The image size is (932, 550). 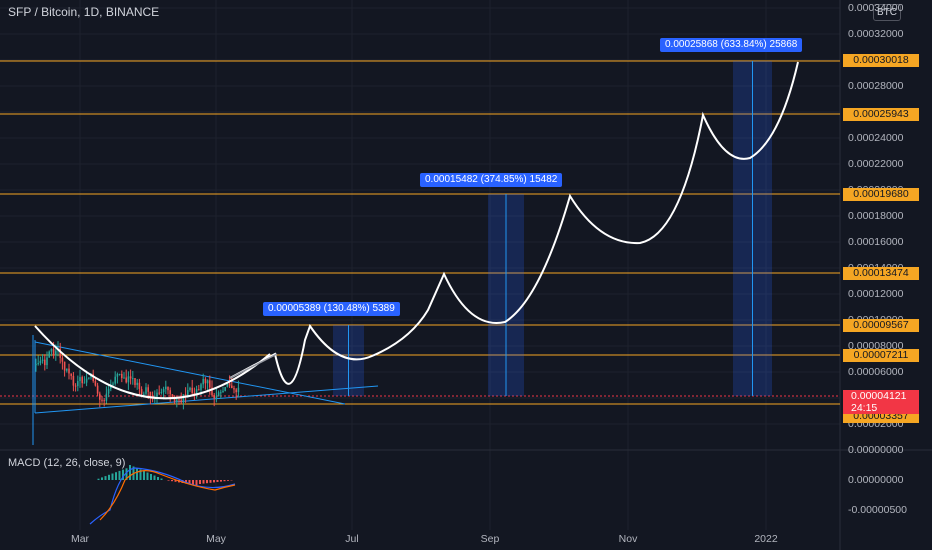 What do you see at coordinates (876, 480) in the screenshot?
I see `macd-tick: 0.00000000` at bounding box center [876, 480].